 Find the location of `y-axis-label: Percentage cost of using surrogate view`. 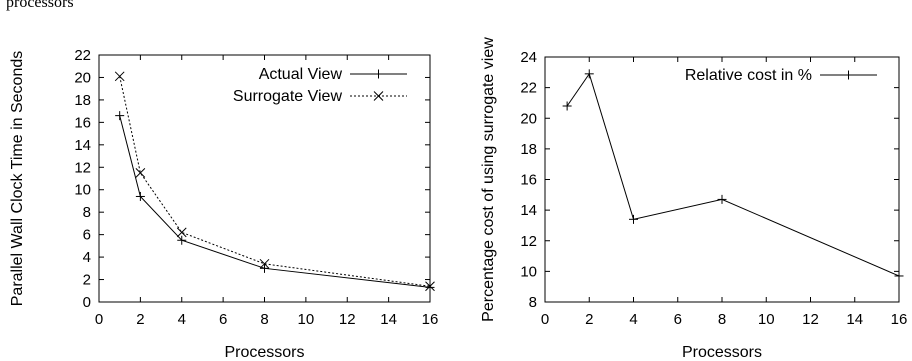

y-axis-label: Percentage cost of using surrogate view is located at coordinates (488, 179).